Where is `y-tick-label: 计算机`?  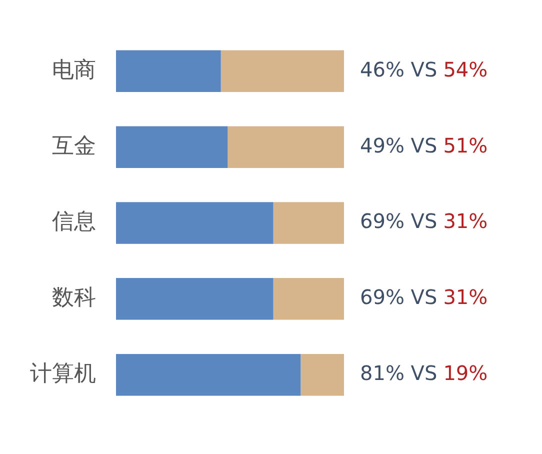
y-tick-label: 计算机 is located at coordinates (63, 374).